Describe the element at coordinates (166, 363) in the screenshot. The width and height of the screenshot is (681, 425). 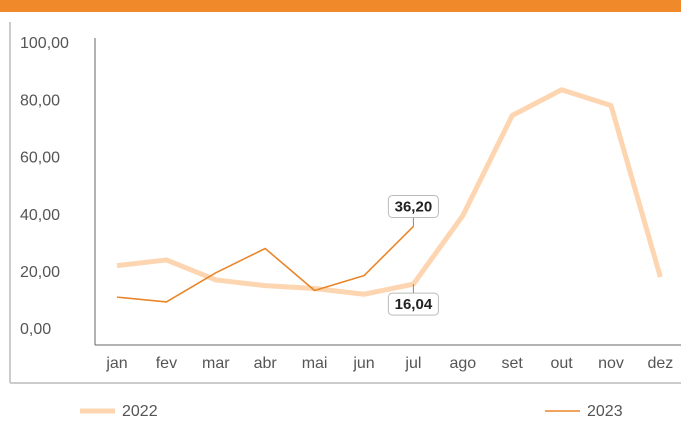
I see `x-tick-label: fev` at that location.